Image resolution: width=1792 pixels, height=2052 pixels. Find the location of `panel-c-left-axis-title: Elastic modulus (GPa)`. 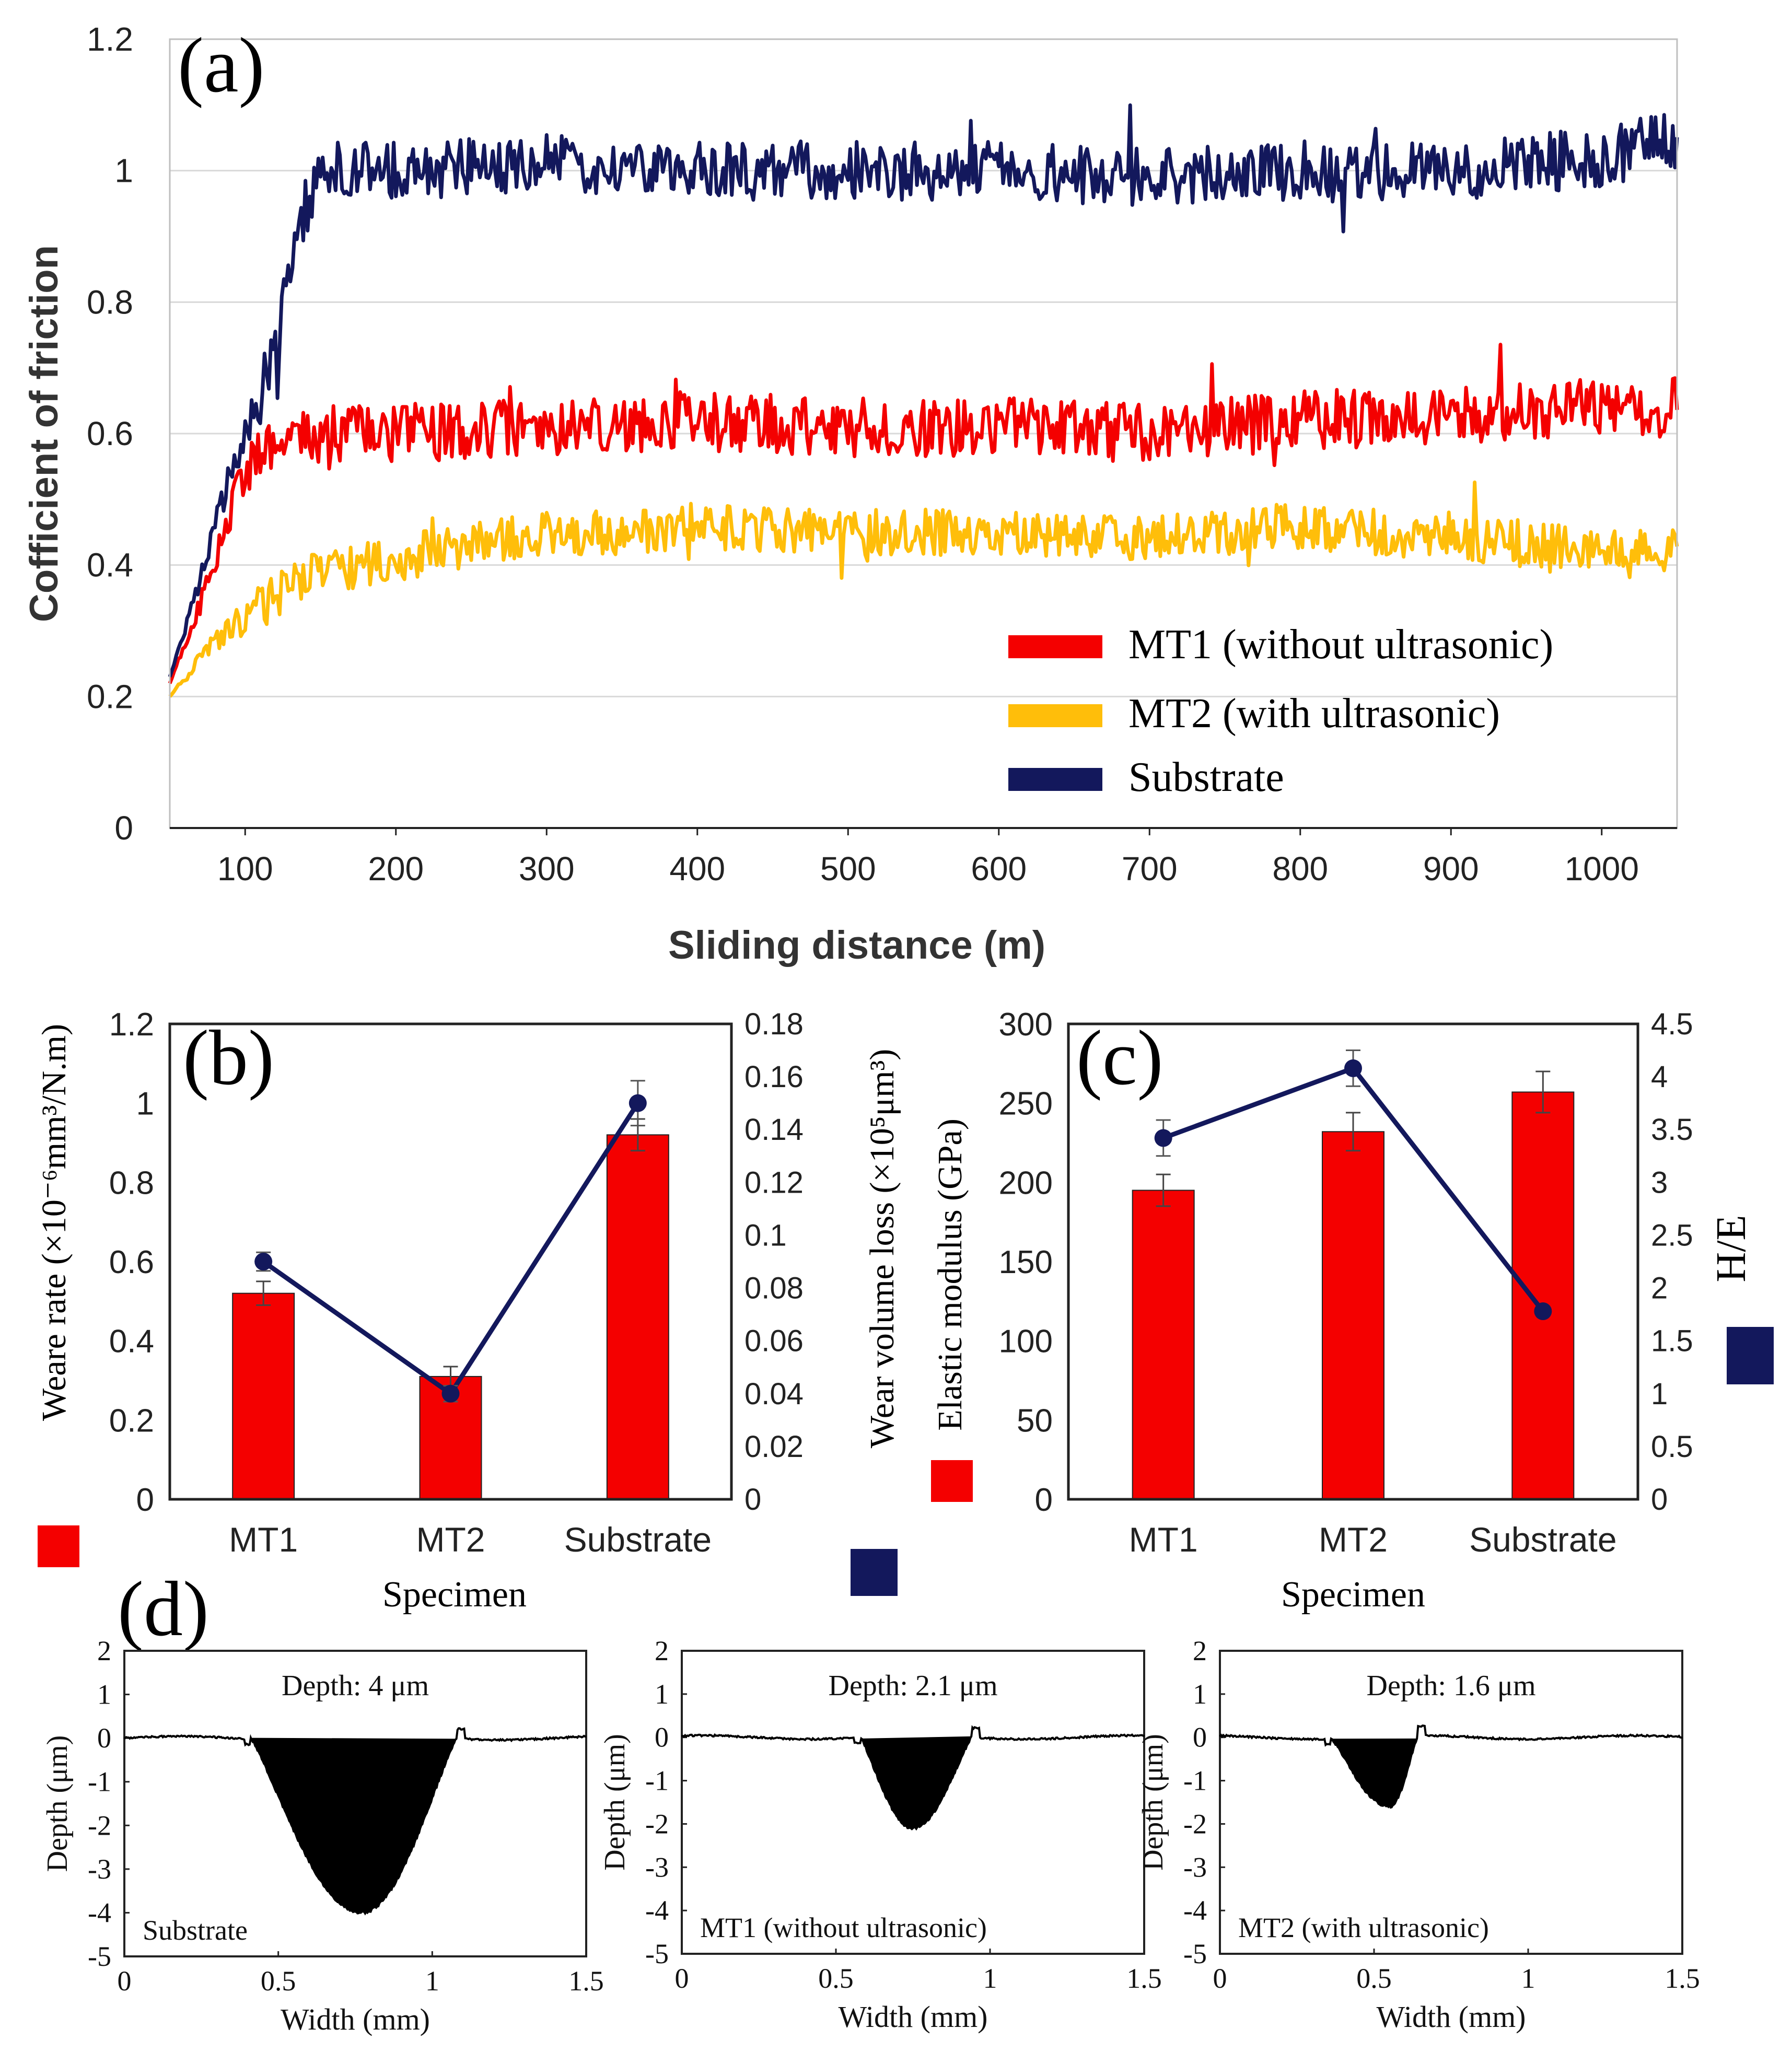

panel-c-left-axis-title: Elastic modulus (GPa) is located at coordinates (950, 1274).